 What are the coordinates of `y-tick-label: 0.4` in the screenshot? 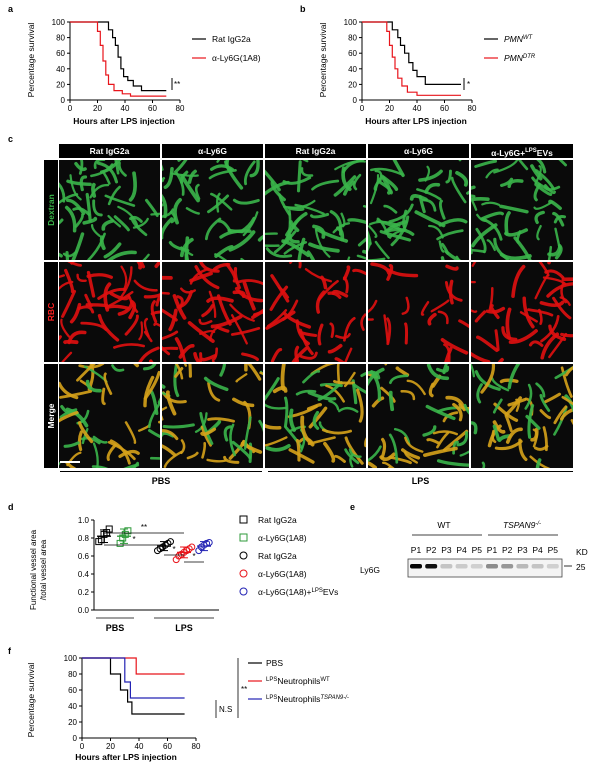 It's located at (84, 574).